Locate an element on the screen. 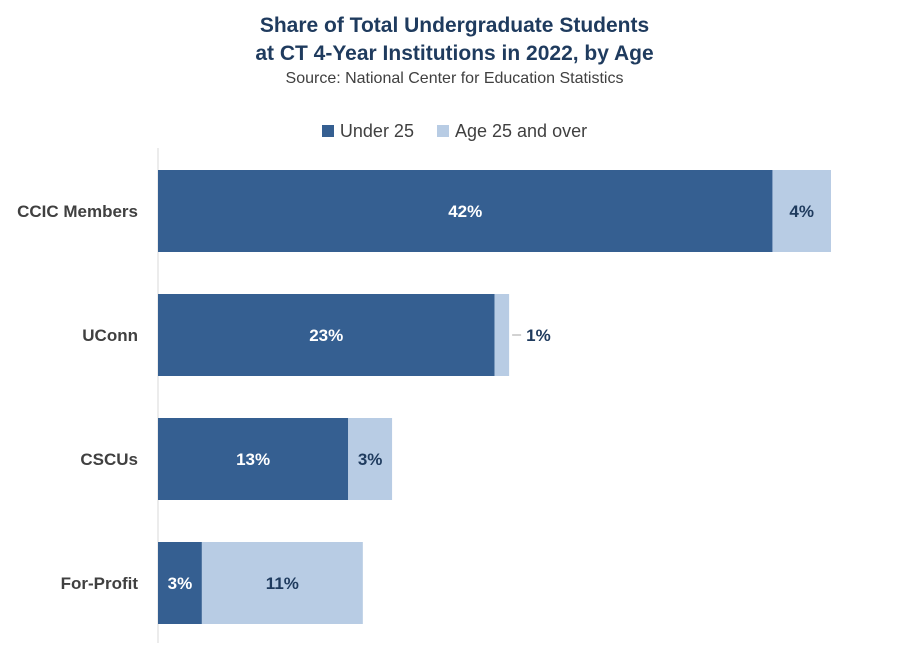  chart-title-line-1: Share of Total Undergraduate Students is located at coordinates (454, 25).